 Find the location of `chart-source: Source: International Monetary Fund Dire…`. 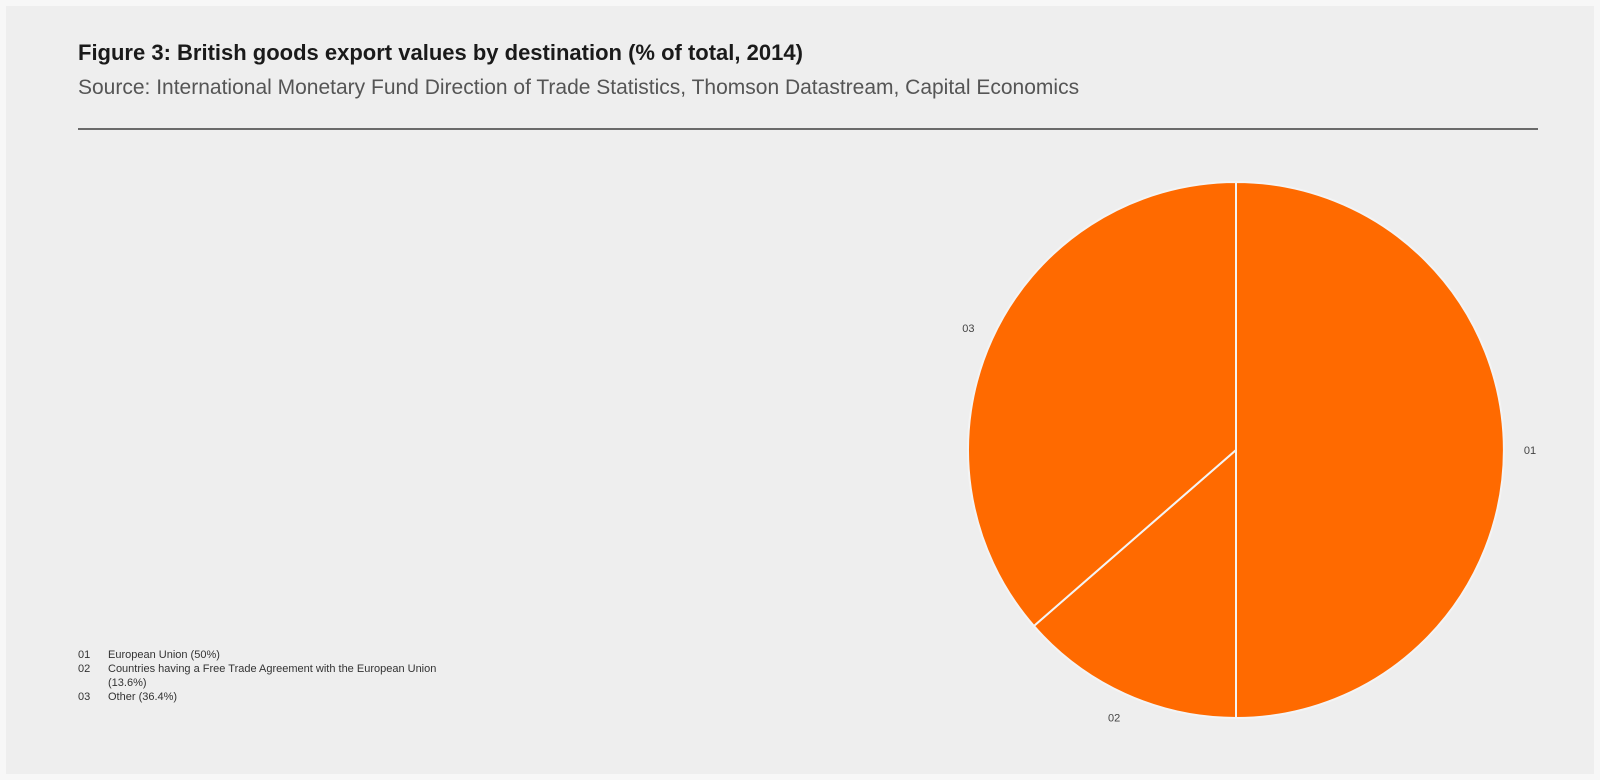

chart-source: Source: International Monetary Fund Dire… is located at coordinates (579, 87).